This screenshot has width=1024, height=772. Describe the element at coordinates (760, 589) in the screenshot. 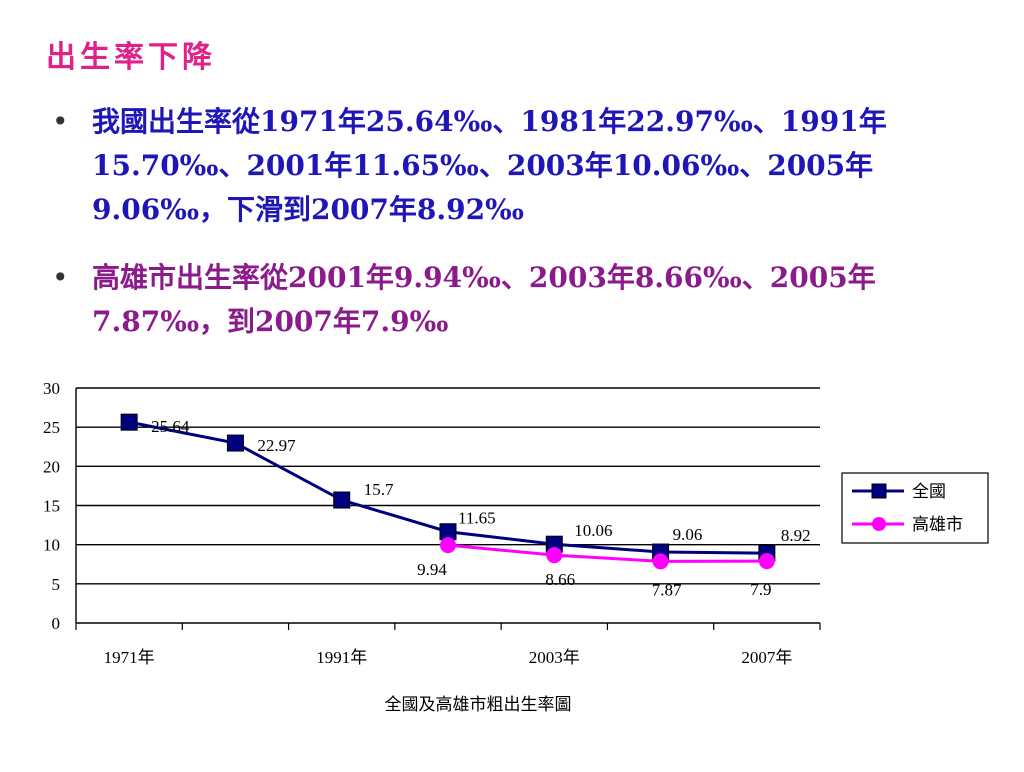

I see `data-label: 7.9` at that location.